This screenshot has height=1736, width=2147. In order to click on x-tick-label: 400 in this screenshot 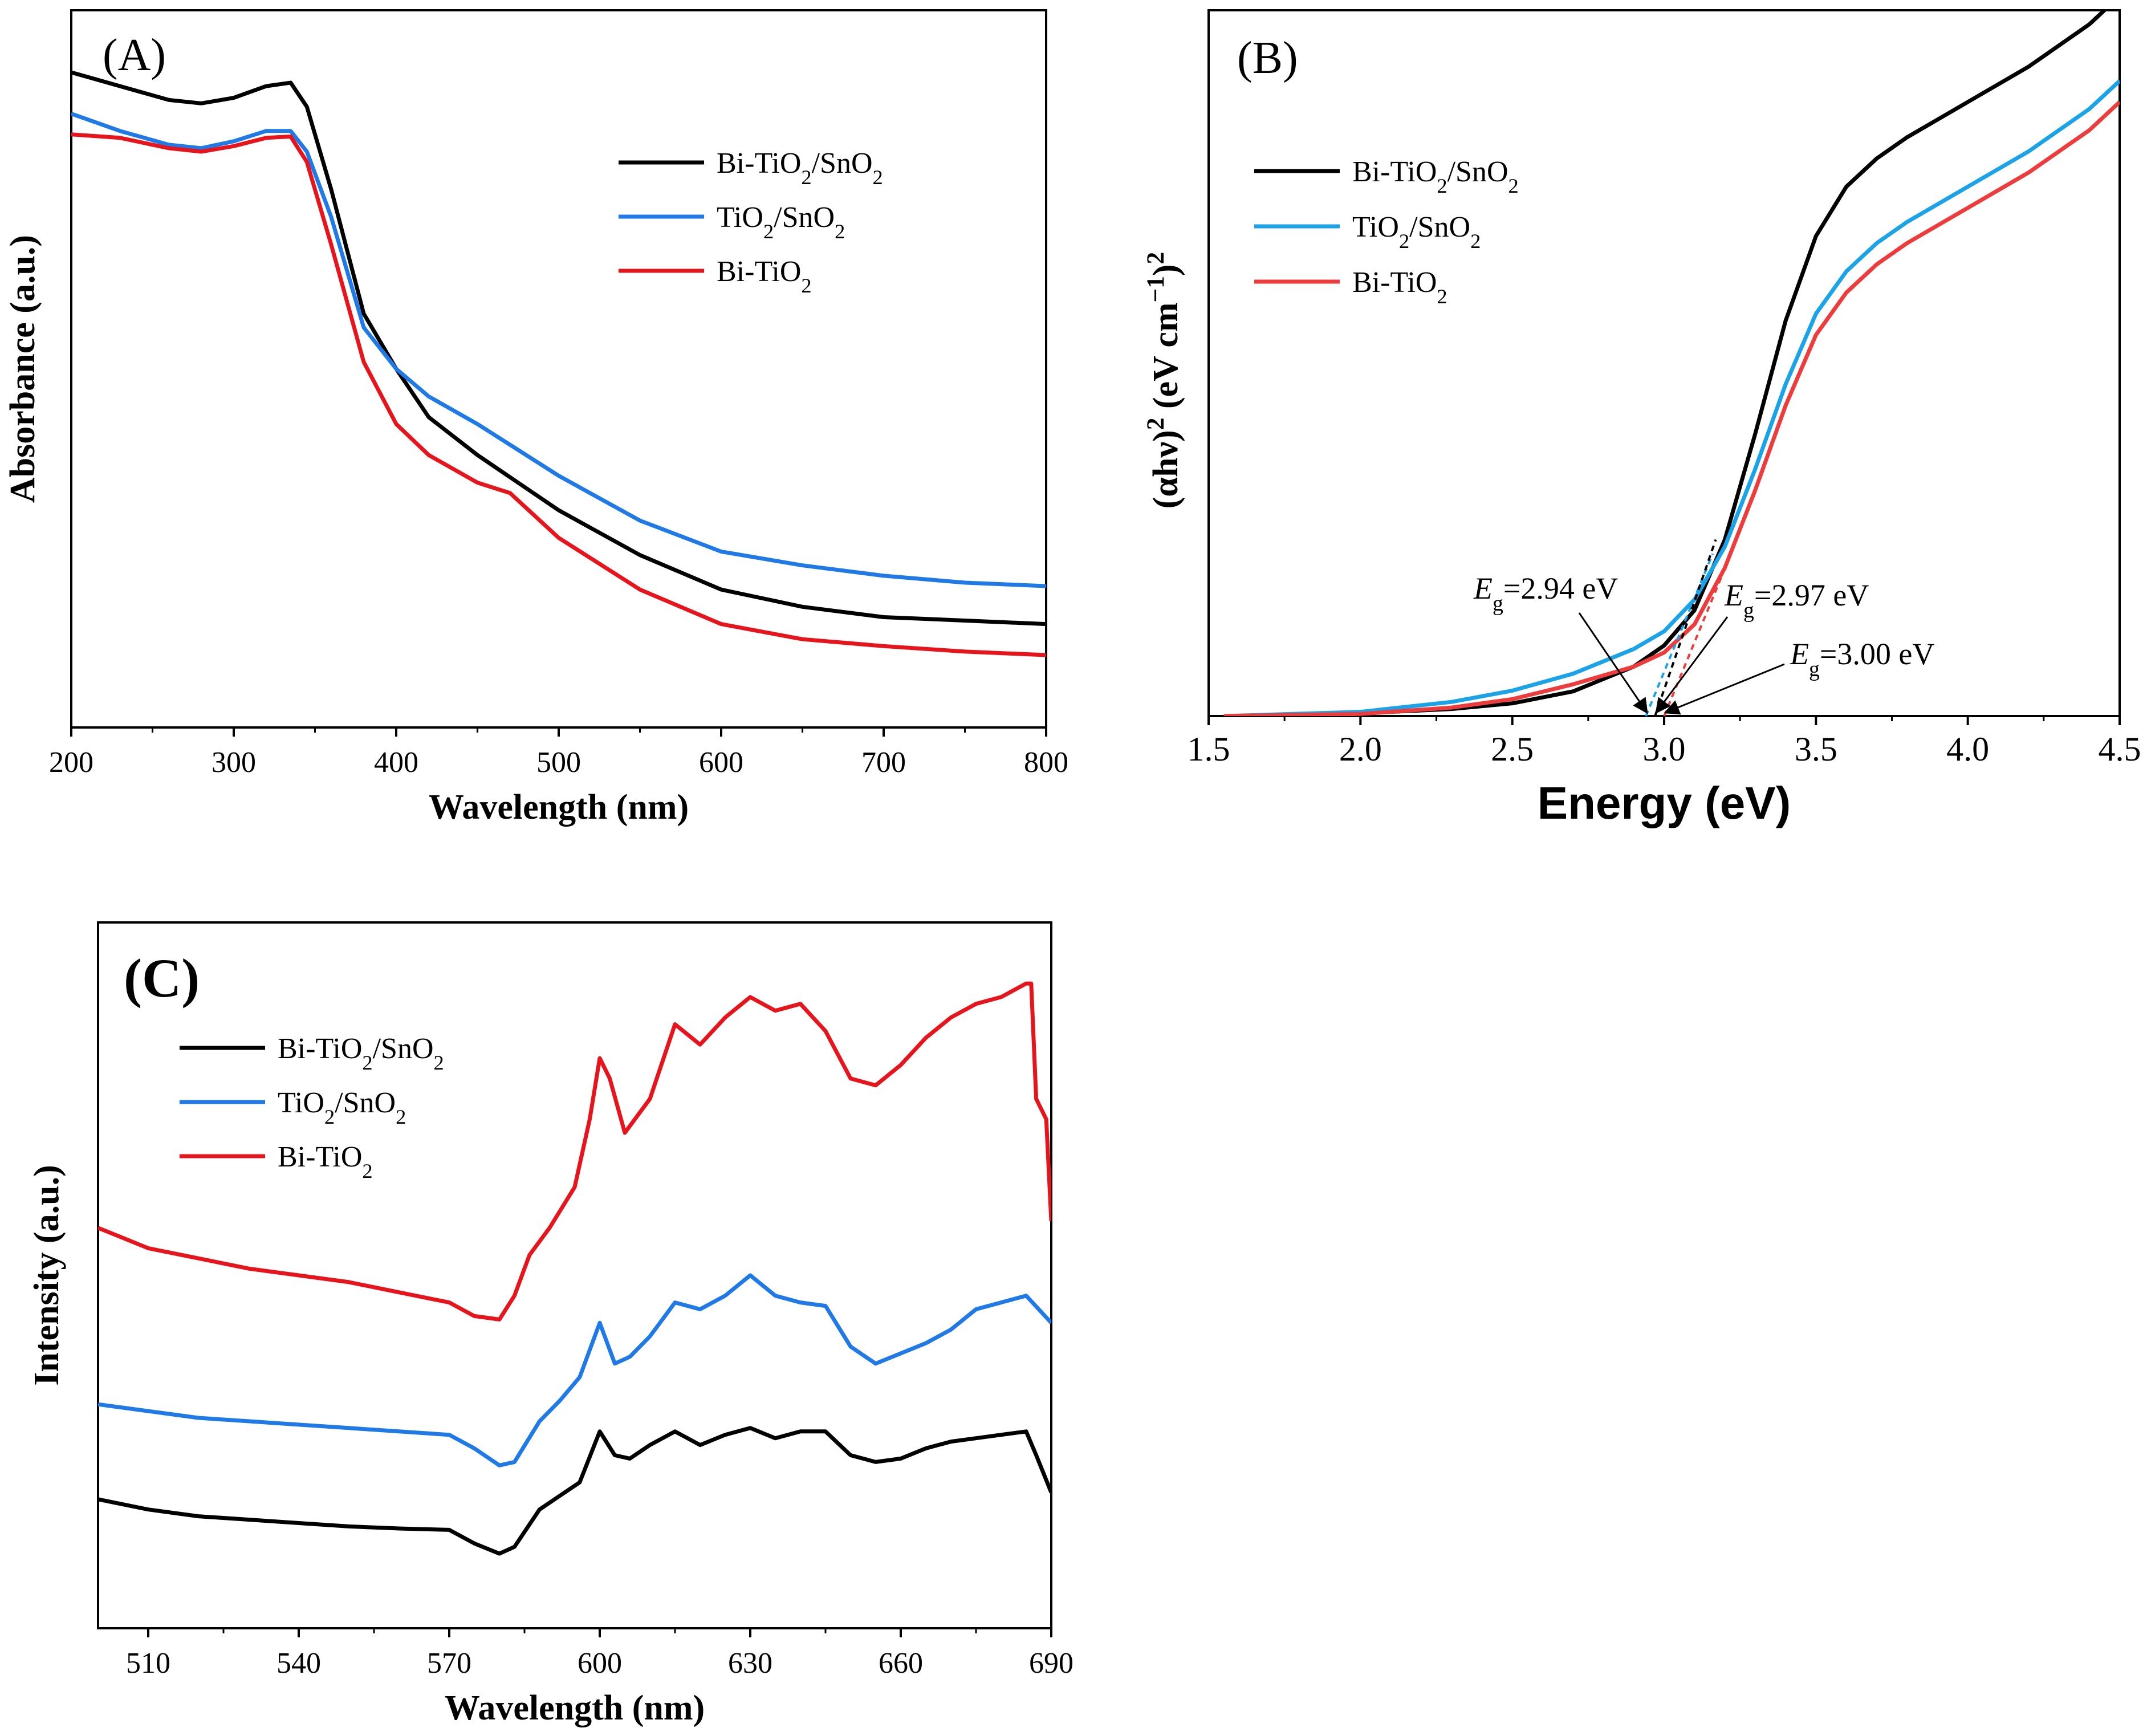, I will do `click(396, 762)`.